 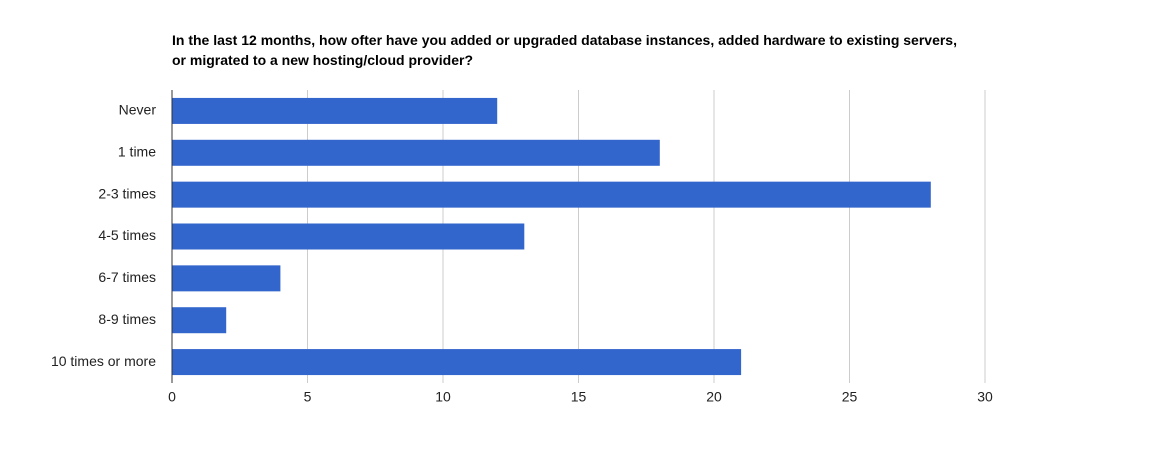 What do you see at coordinates (579, 397) in the screenshot?
I see `x-tick-label: 15` at bounding box center [579, 397].